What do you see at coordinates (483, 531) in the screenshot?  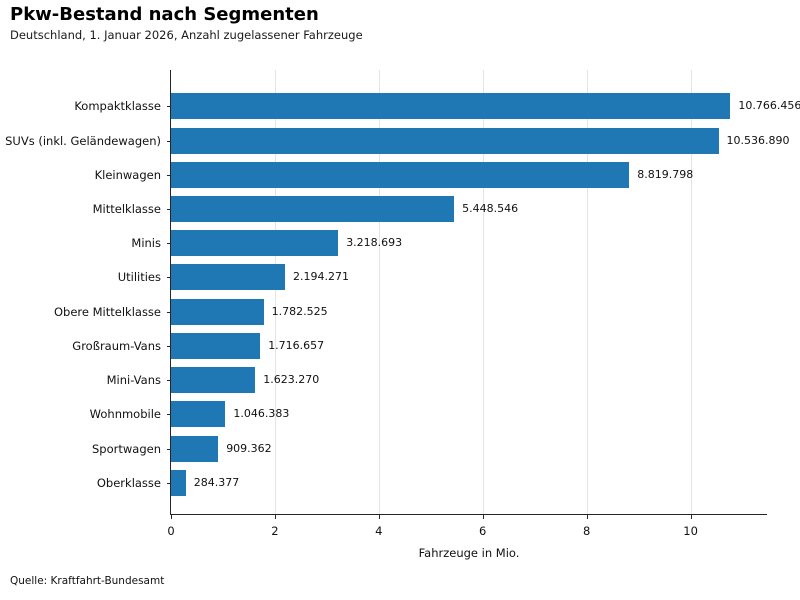 I see `x-tick-label: 6` at bounding box center [483, 531].